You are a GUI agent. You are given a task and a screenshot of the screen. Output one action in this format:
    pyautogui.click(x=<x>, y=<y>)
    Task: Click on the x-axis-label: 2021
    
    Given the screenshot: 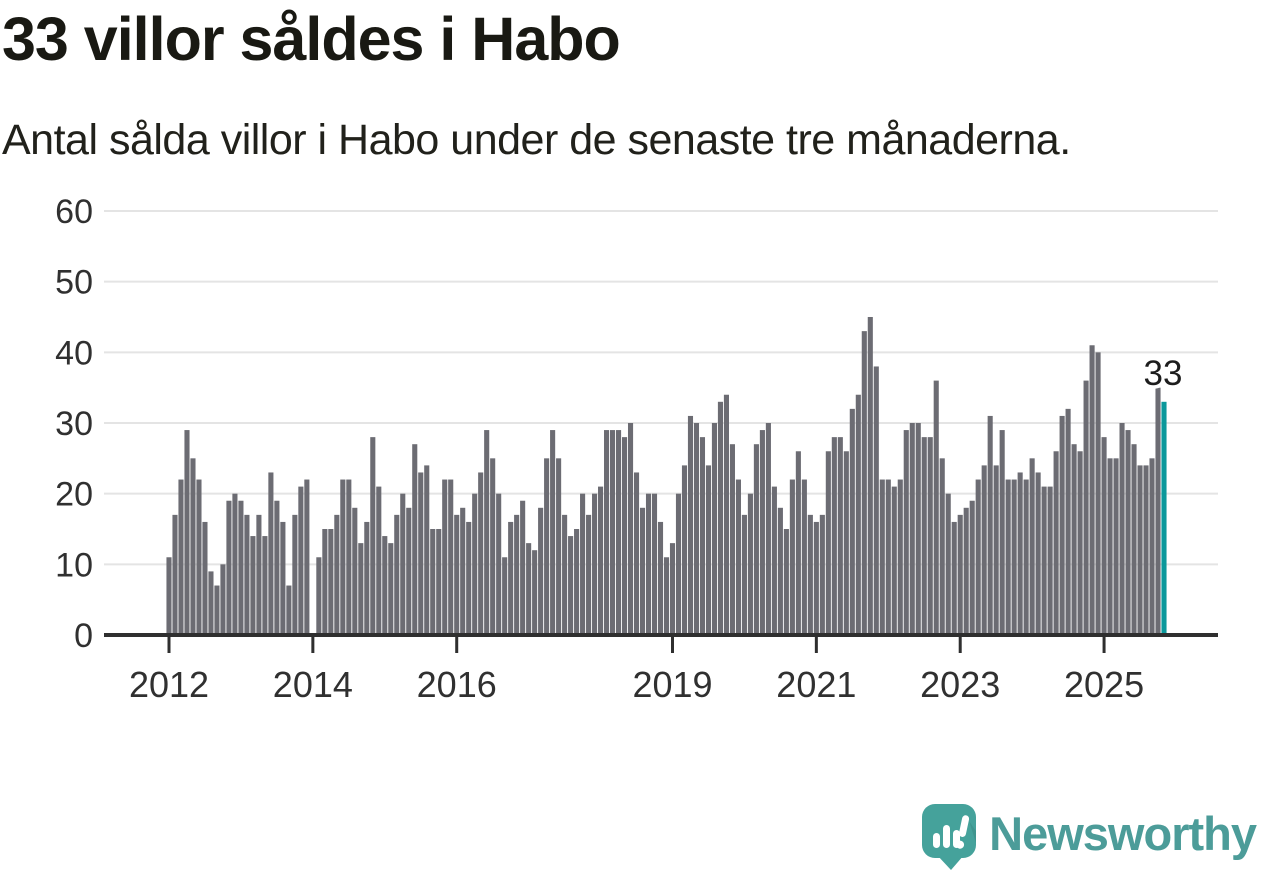 What is the action you would take?
    pyautogui.click(x=816, y=684)
    